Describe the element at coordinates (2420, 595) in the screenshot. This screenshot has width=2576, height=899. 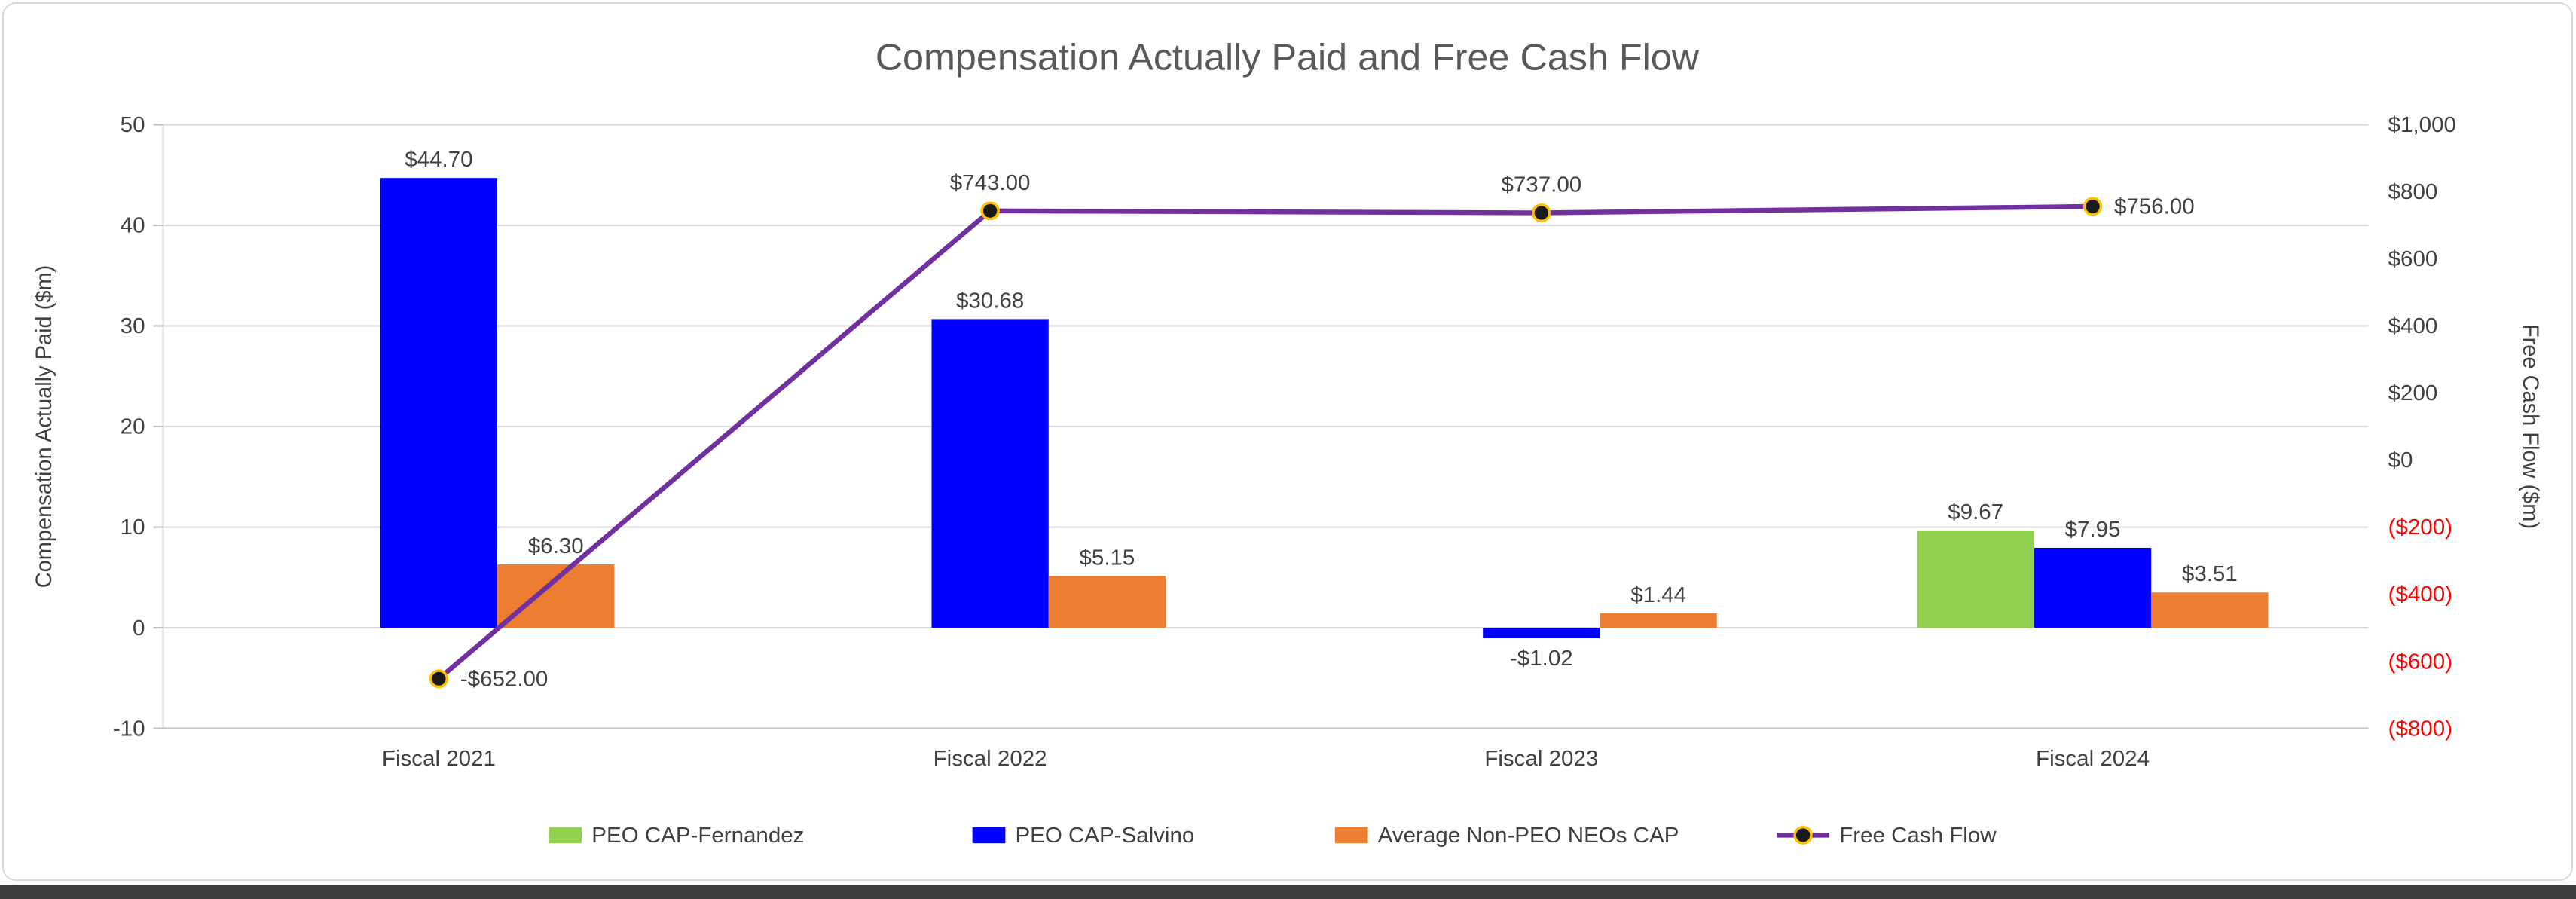
I see `right-axis-tick-label: ($400)` at that location.